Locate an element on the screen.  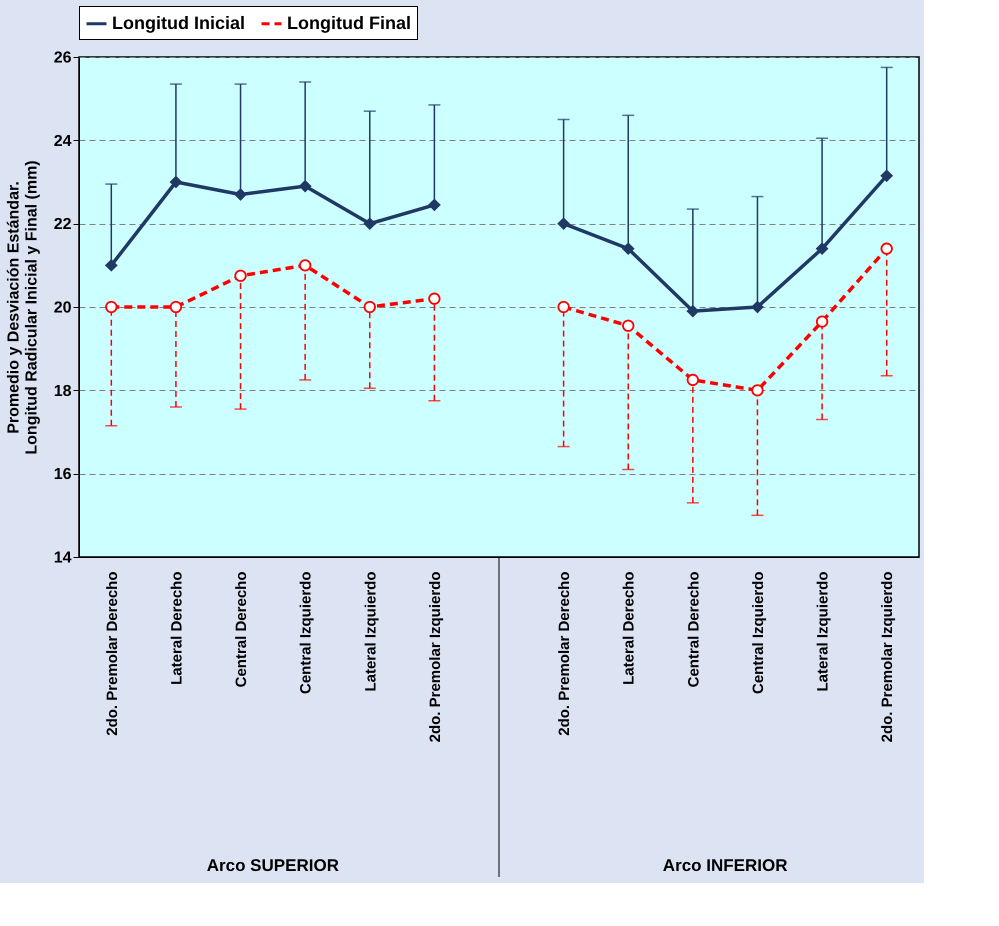
text: Arco SUPERIOR is located at coordinates (272, 865).